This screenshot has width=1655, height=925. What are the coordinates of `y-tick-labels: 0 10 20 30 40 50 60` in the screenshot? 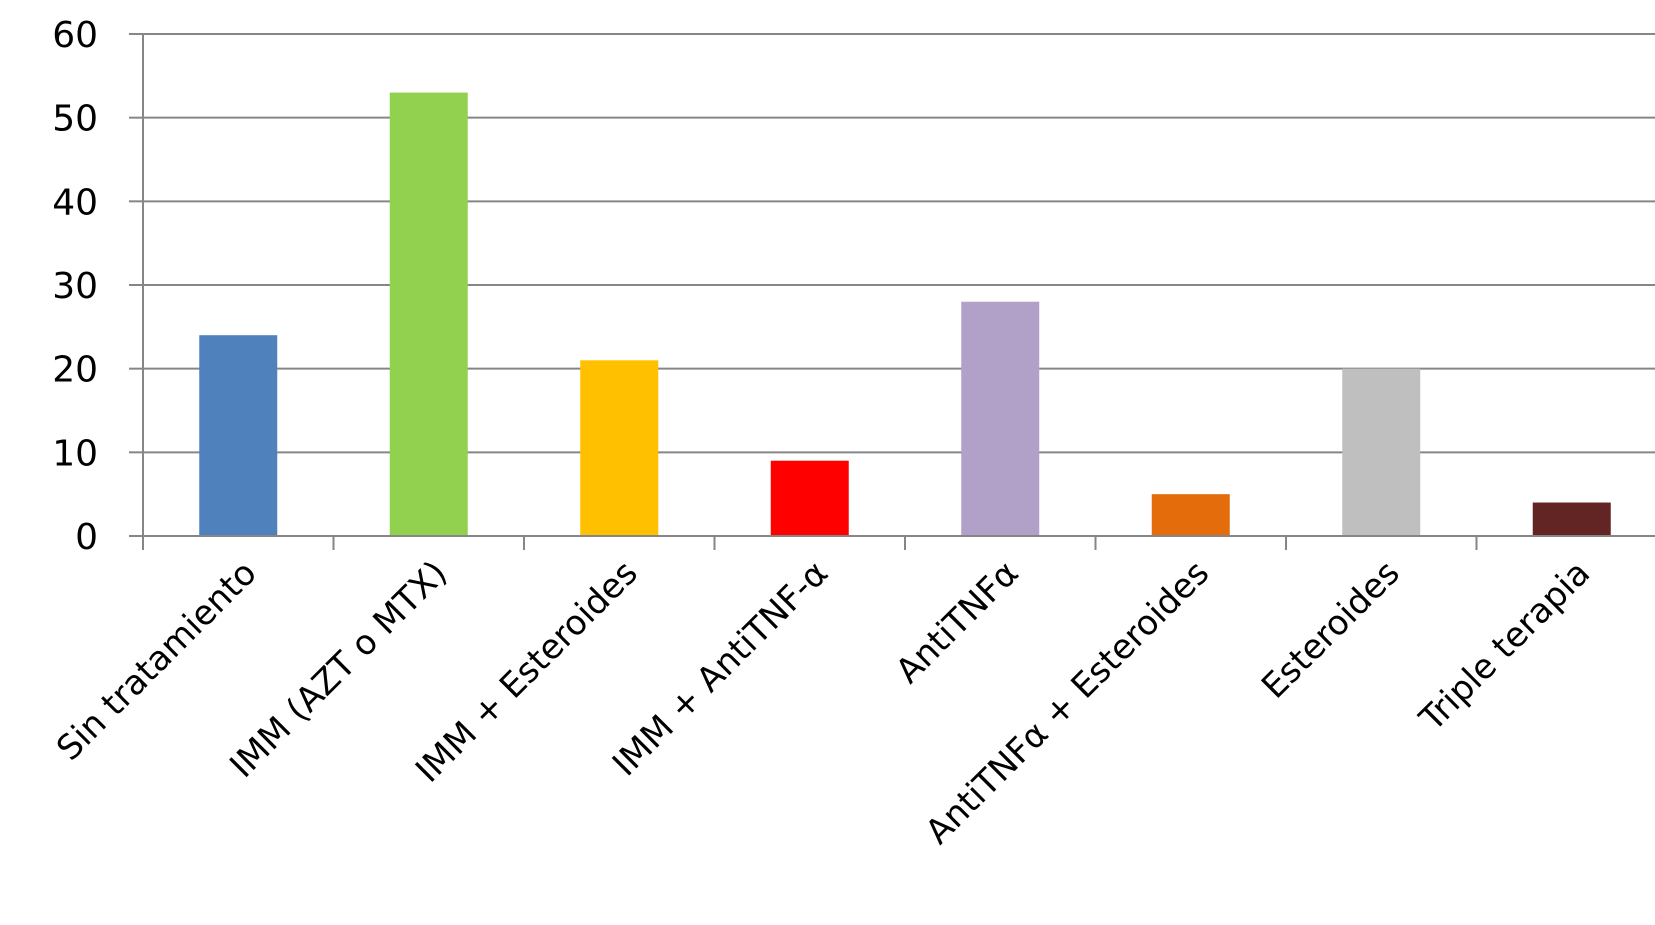 It's located at (75, 286).